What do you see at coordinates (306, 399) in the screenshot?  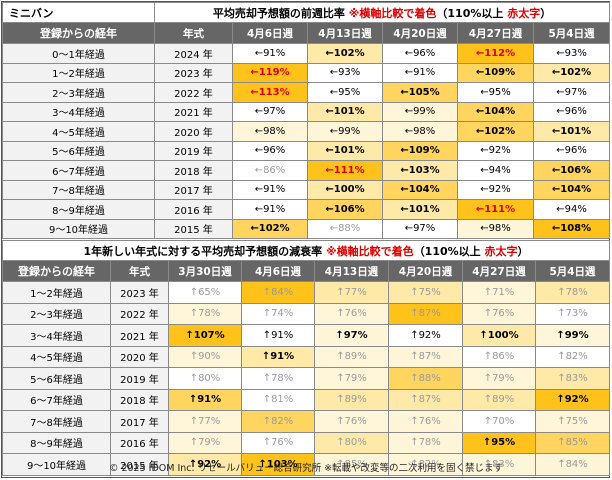 I see `table-row: 6～7年経過 2018 年 ↑91% ↑81% ↑89% ↑87% ↑89% ↑92%` at bounding box center [306, 399].